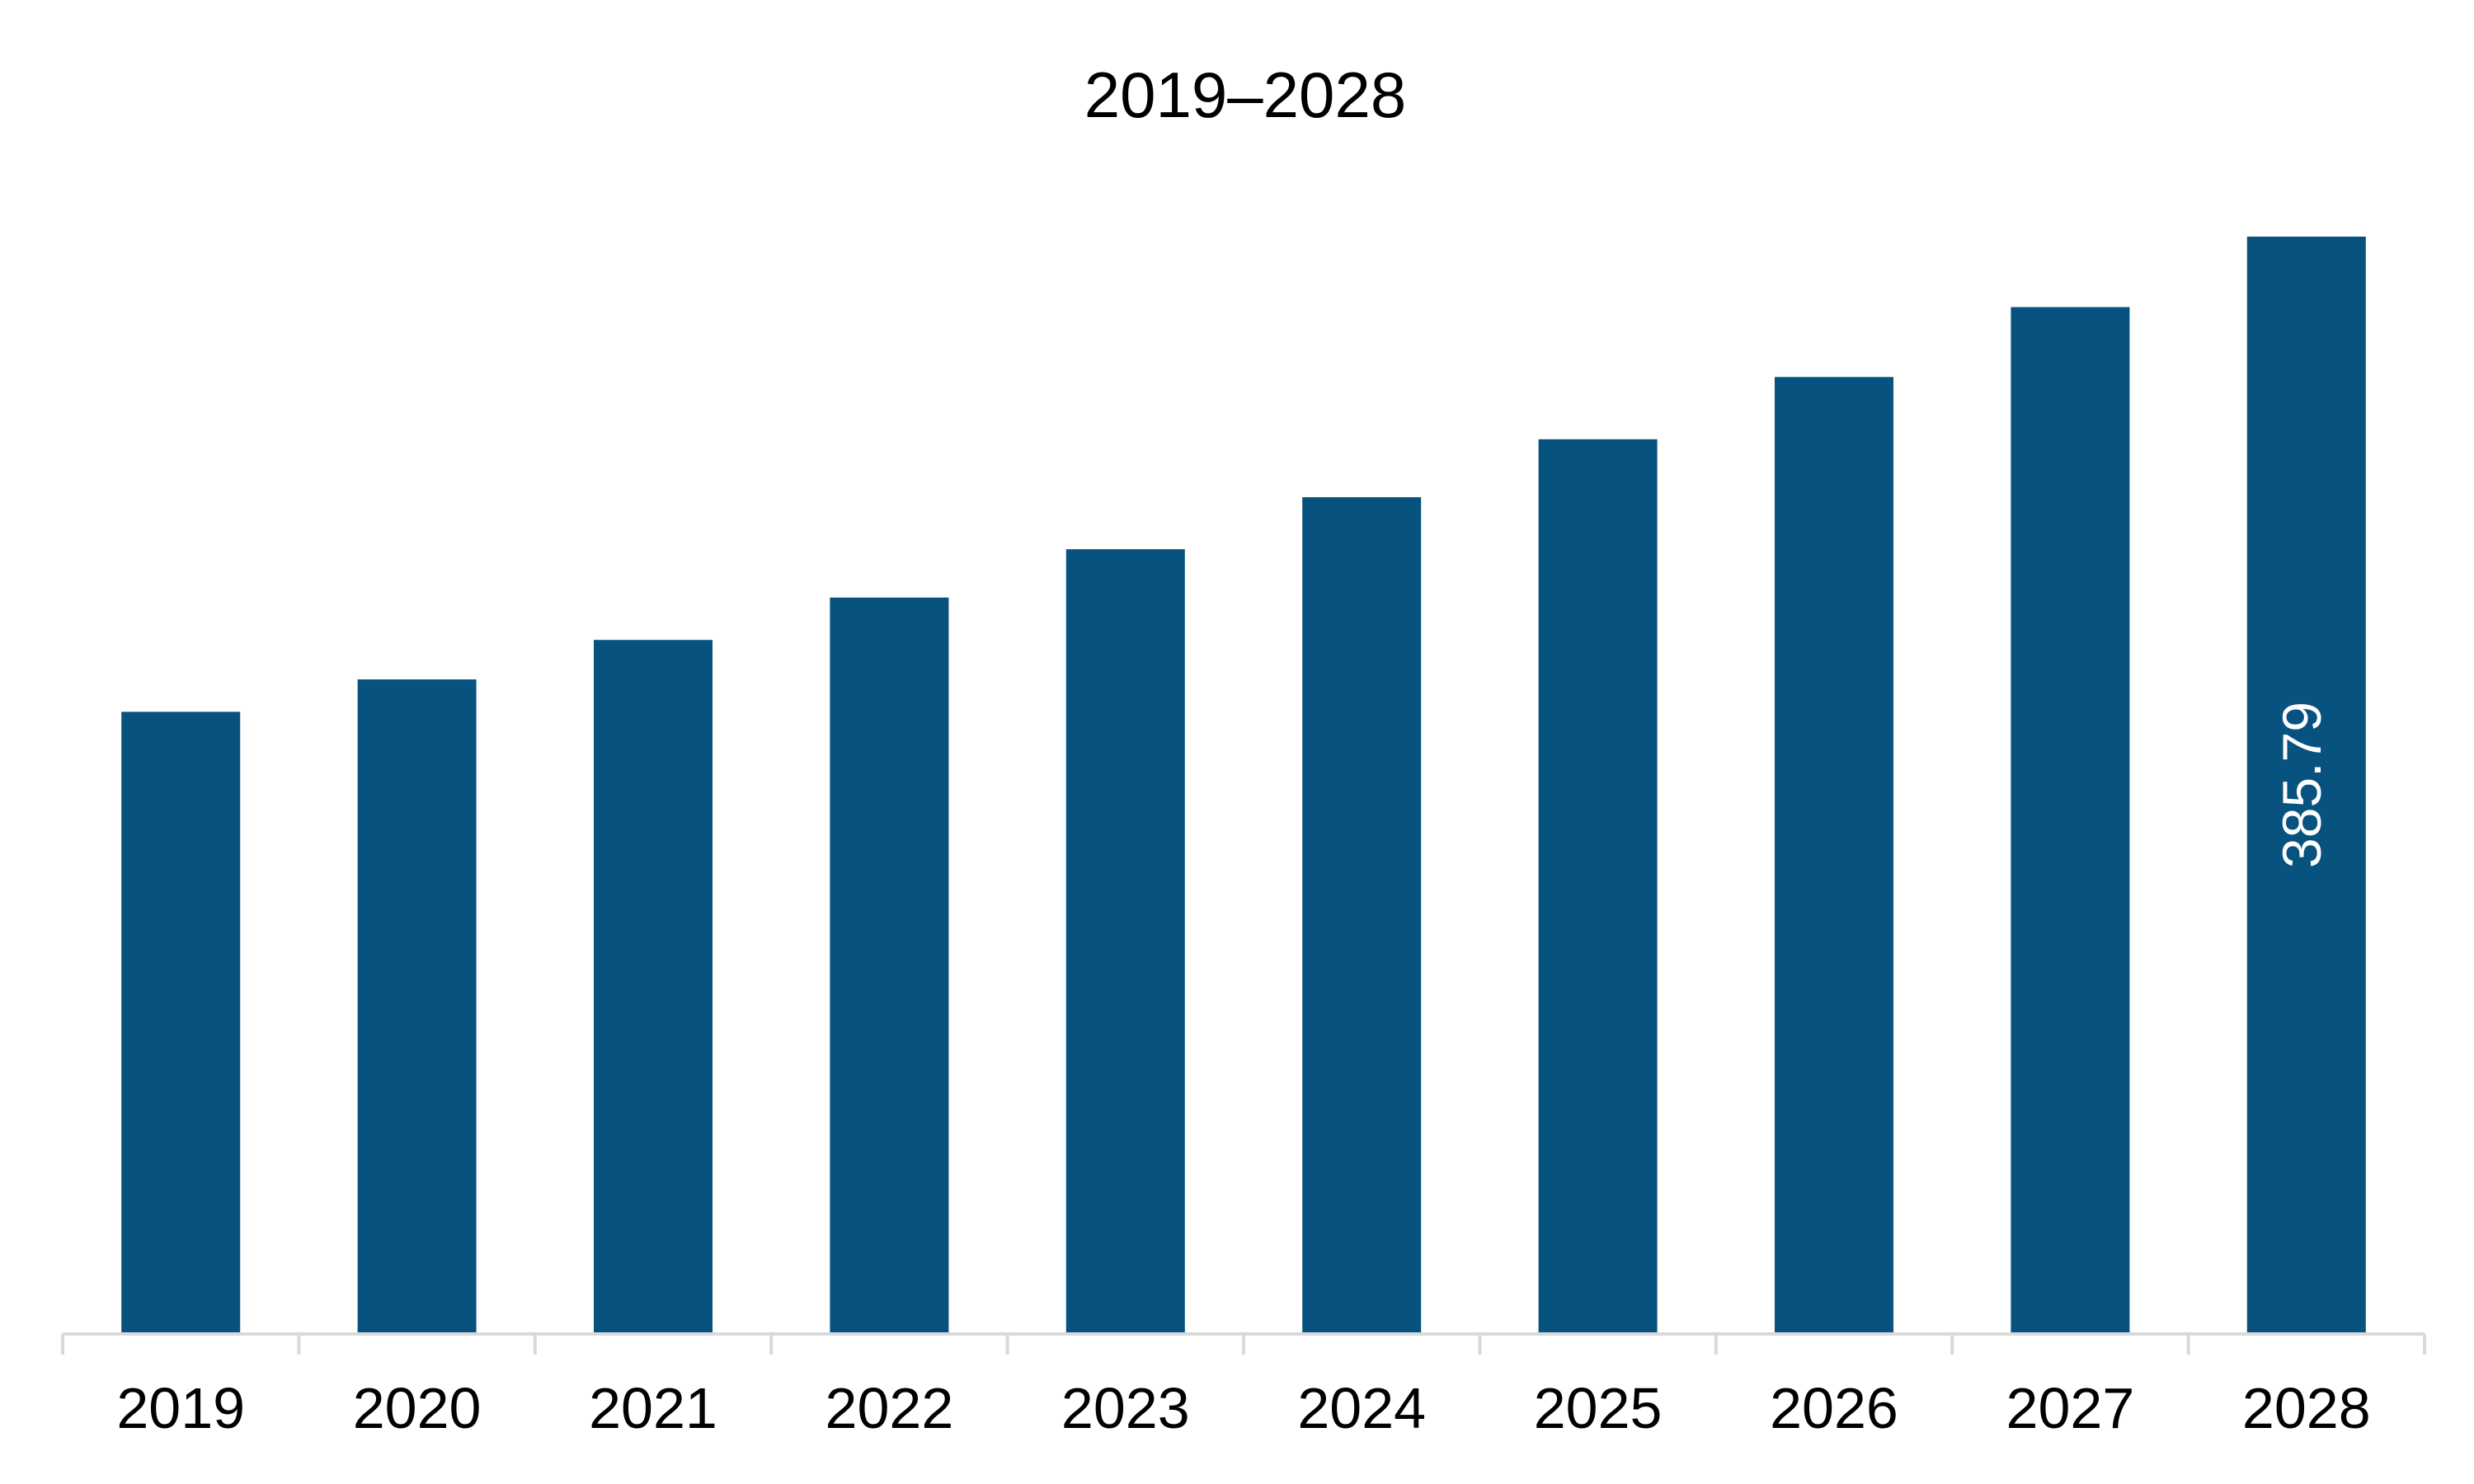 The width and height of the screenshot is (2474, 1484). What do you see at coordinates (1125, 1408) in the screenshot?
I see `x-tick-label-2023: 2023` at bounding box center [1125, 1408].